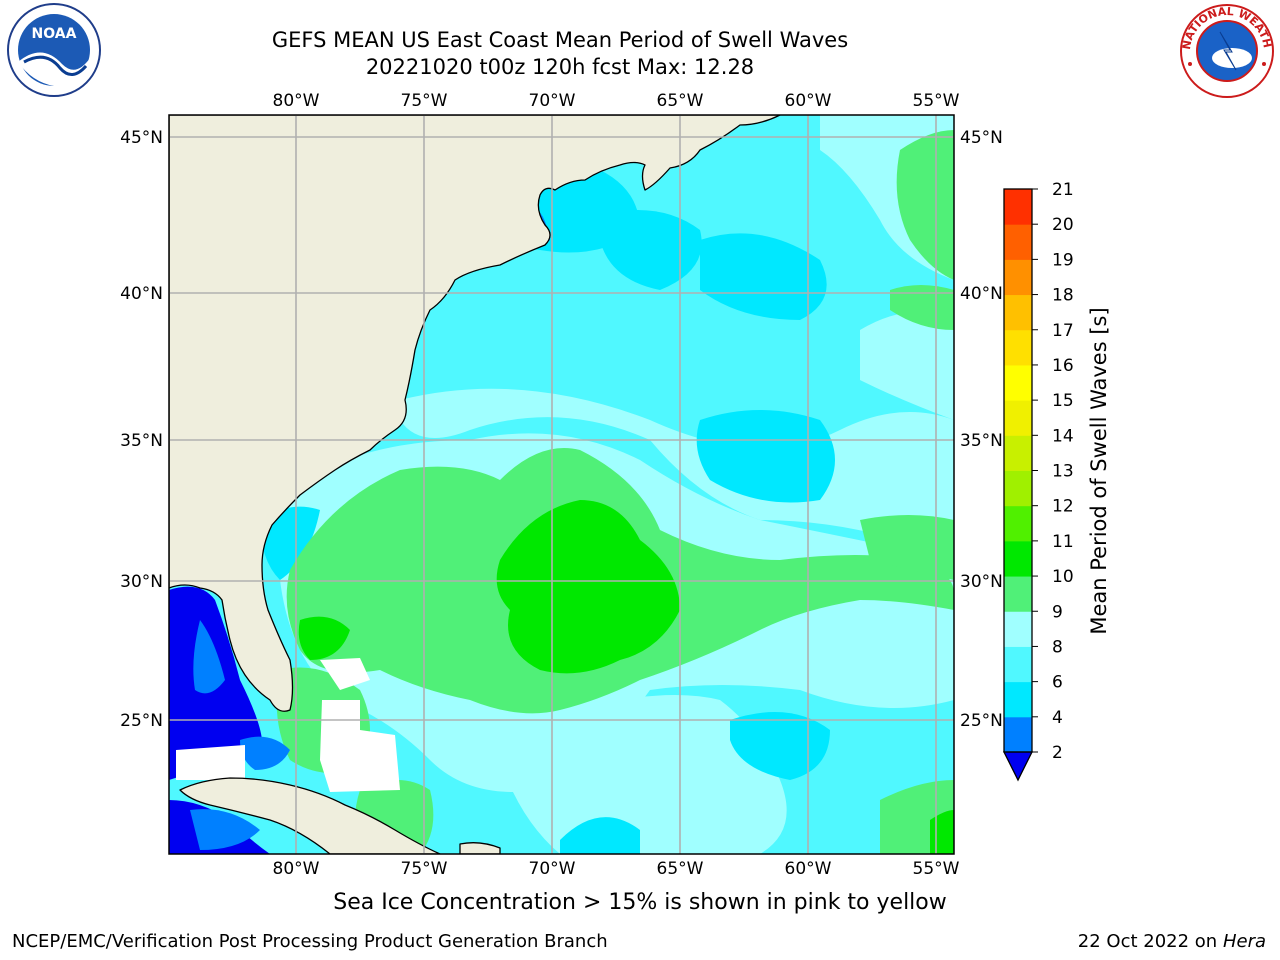  I want to click on colorbar-tick-label: 12, so click(1063, 507).